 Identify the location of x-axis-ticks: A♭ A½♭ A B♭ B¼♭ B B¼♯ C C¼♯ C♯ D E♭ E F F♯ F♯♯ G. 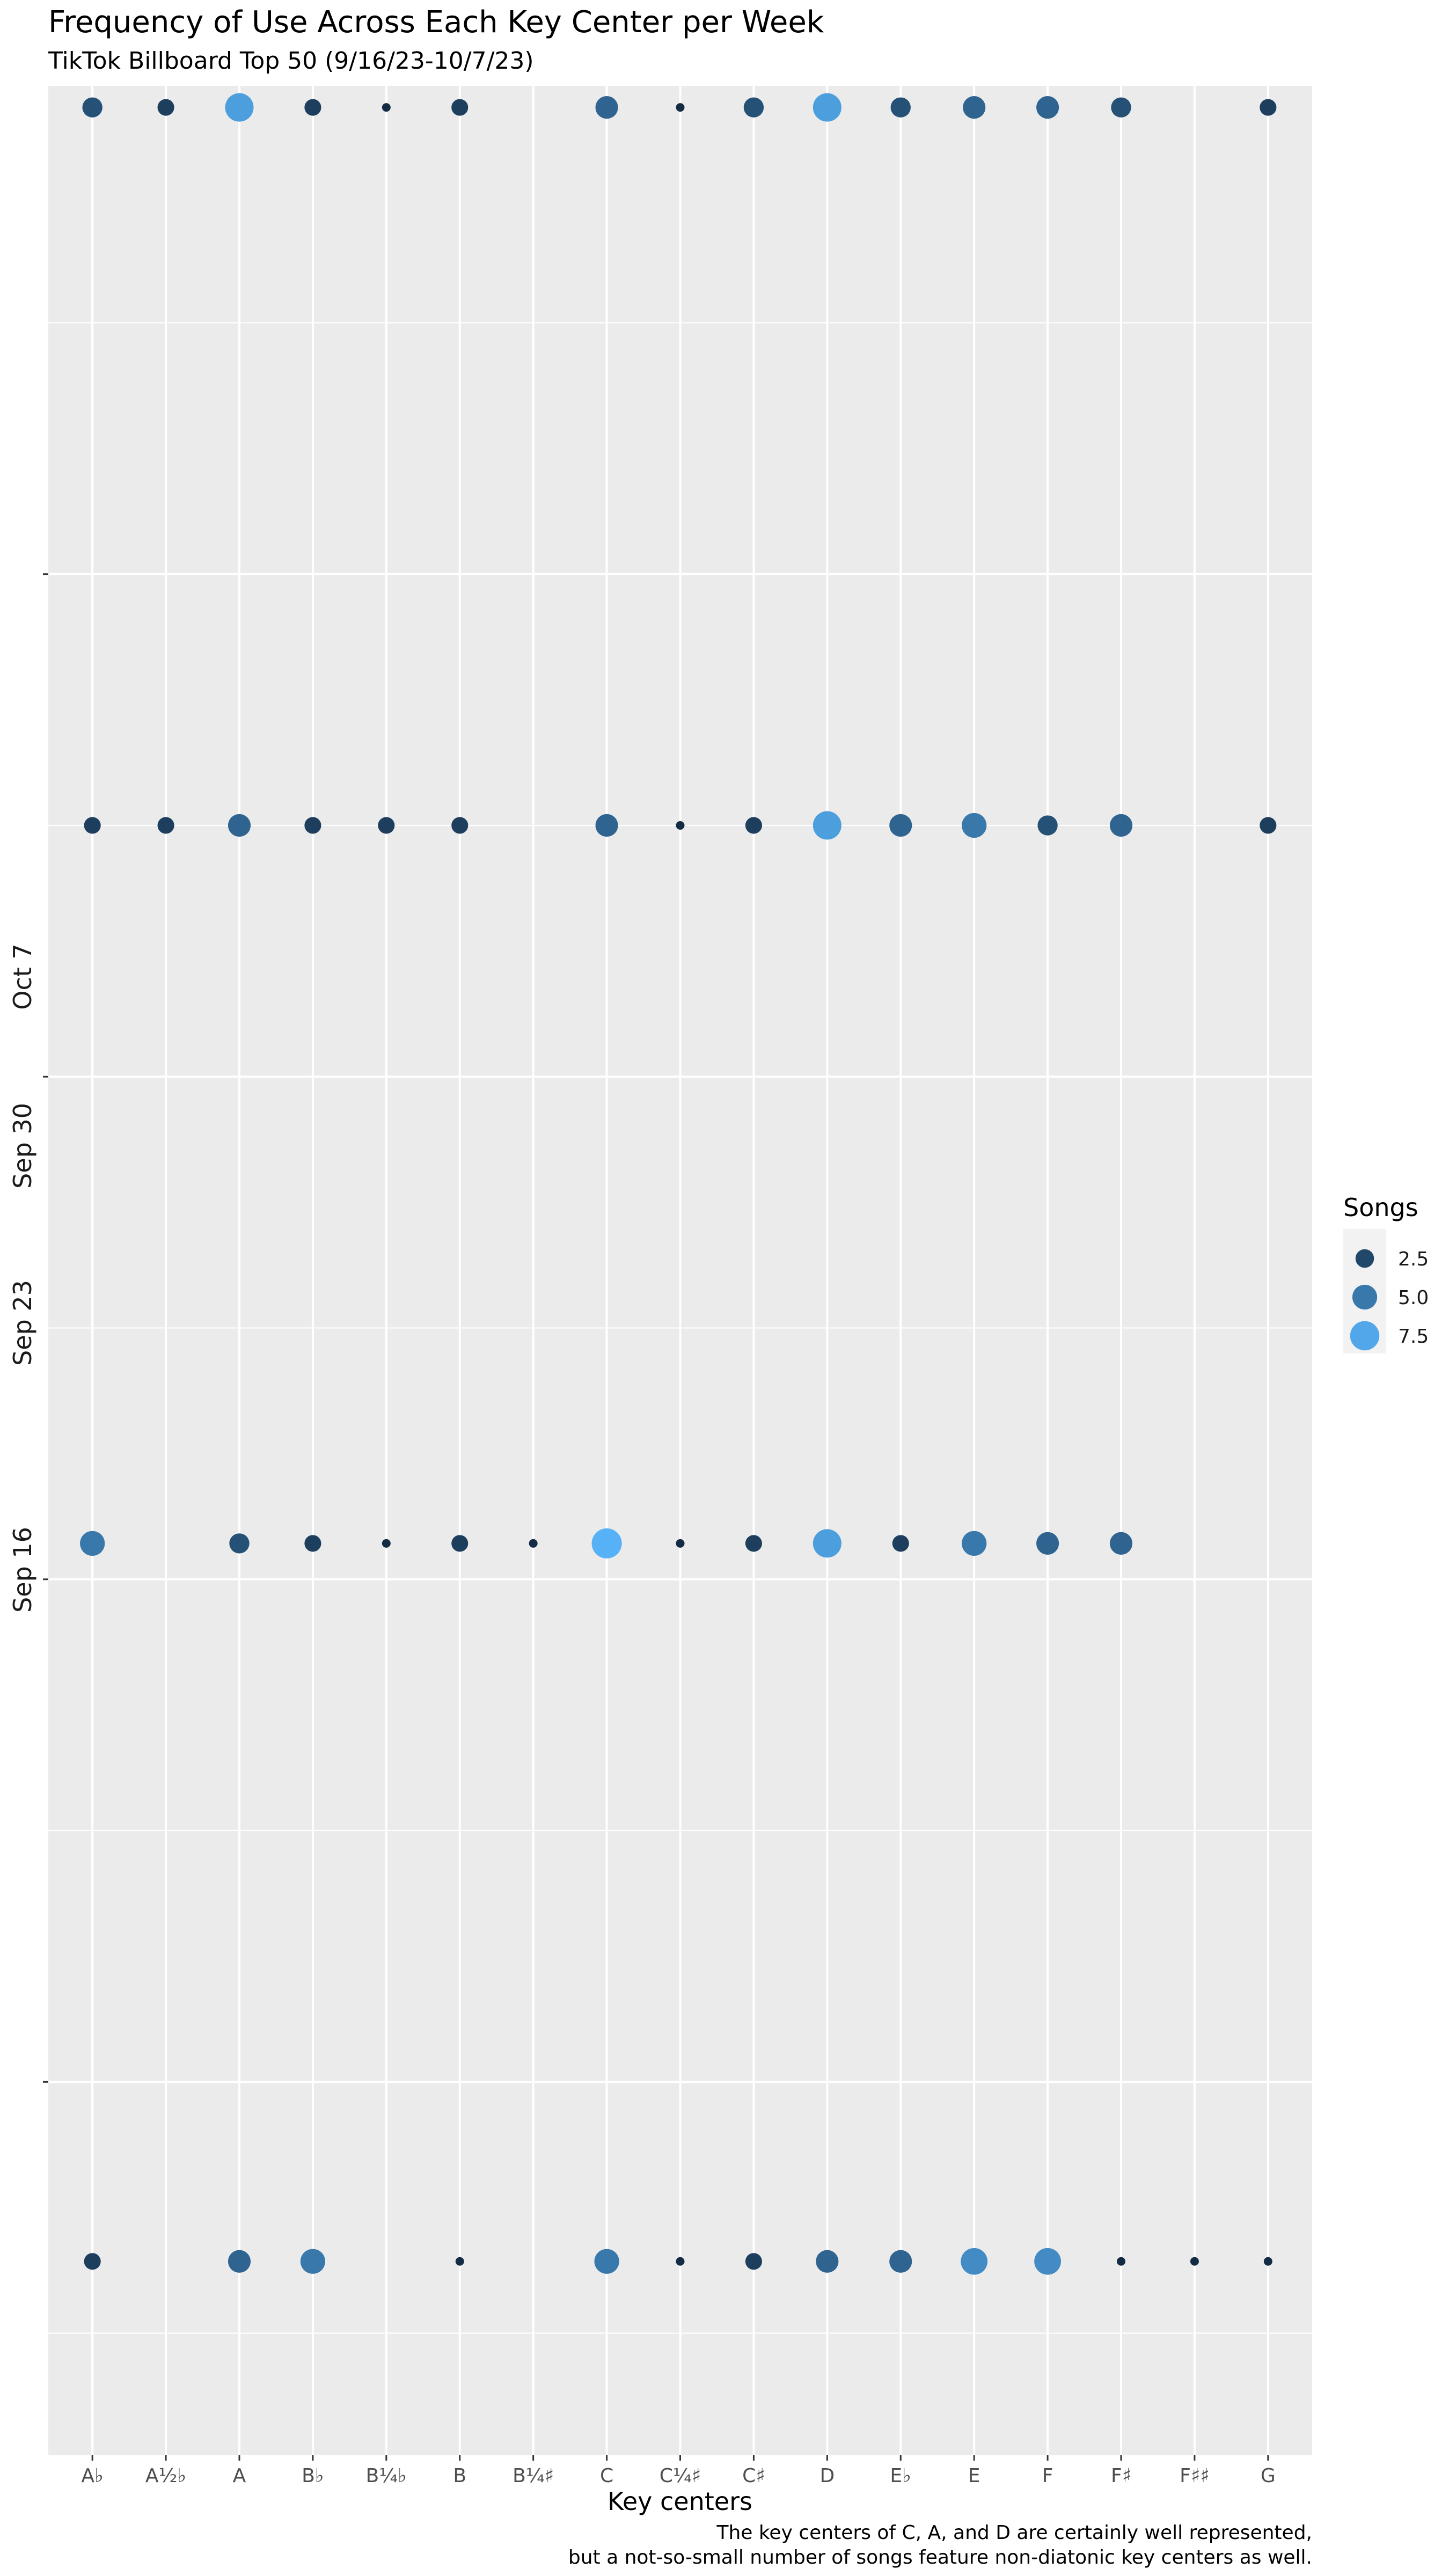
(678, 2471).